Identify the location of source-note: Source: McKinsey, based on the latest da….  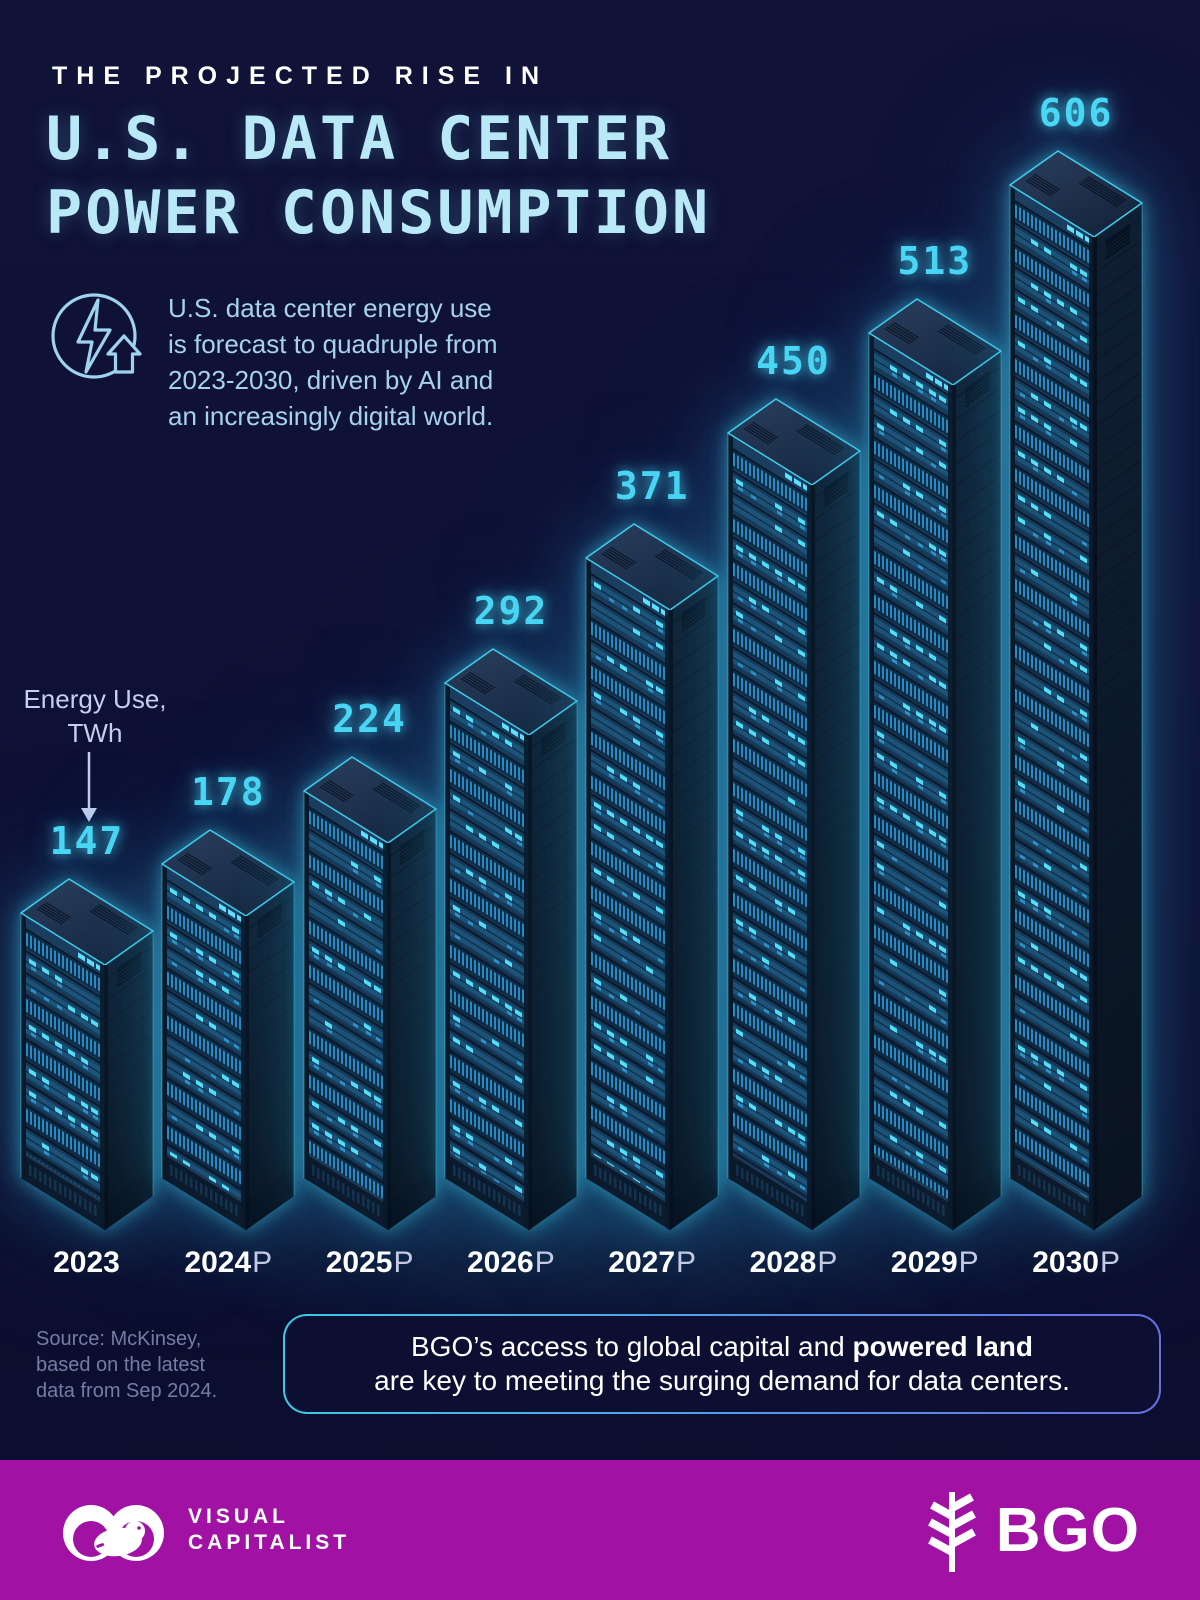
(126, 1365).